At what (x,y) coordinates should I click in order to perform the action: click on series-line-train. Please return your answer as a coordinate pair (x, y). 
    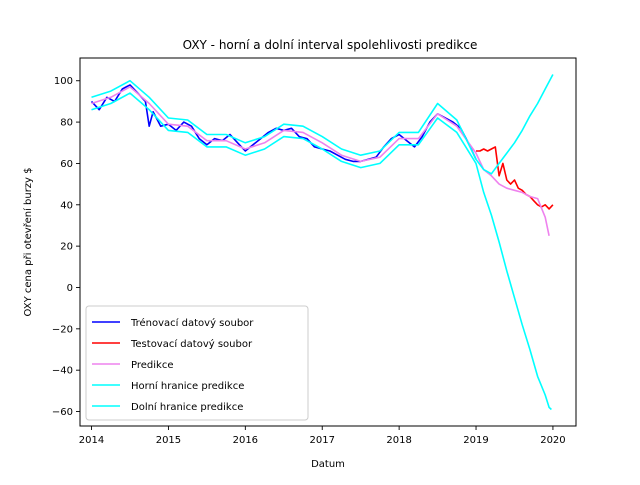
    Looking at the image, I should click on (283, 123).